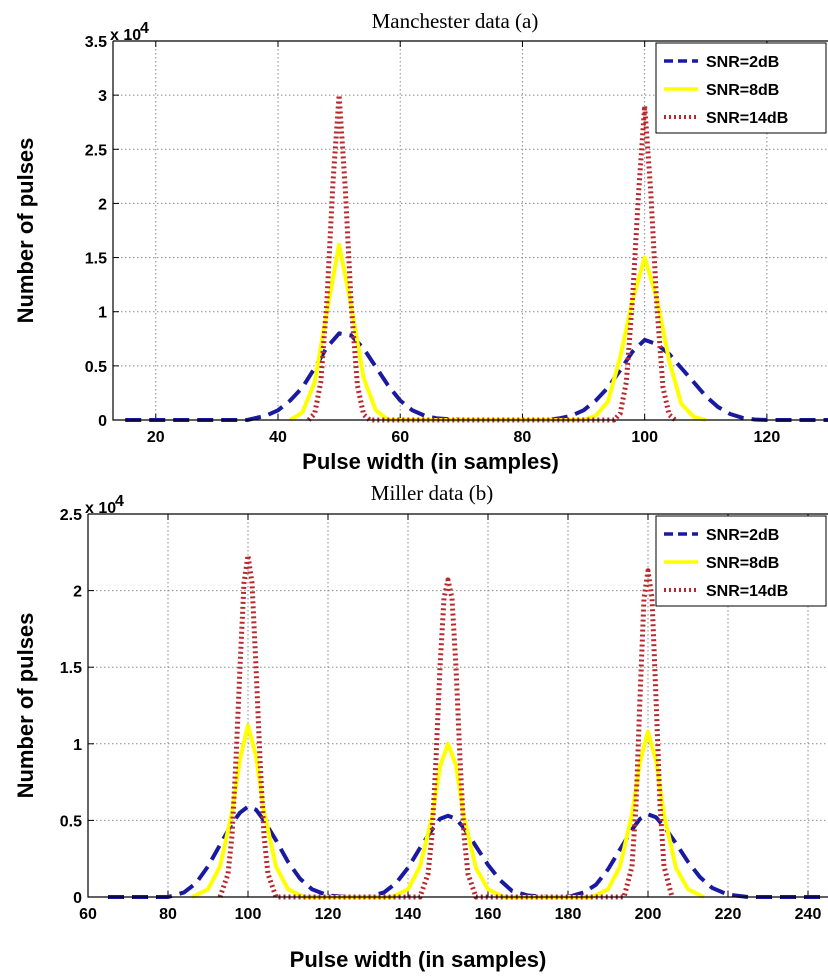 The width and height of the screenshot is (828, 979). I want to click on x-tick-label: 40, so click(278, 437).